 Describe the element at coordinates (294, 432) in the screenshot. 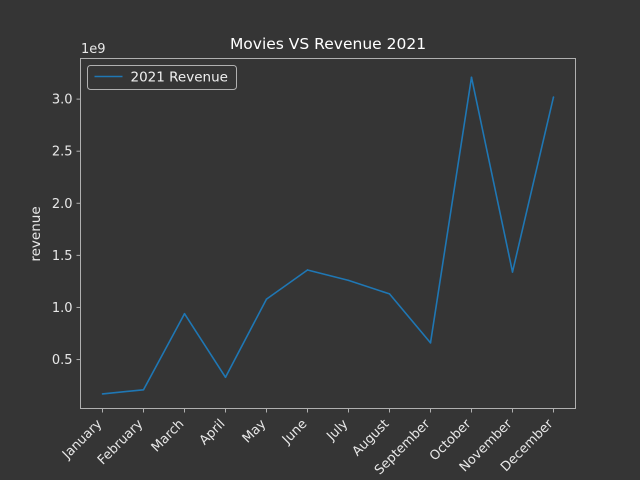

I see `x-tick-label: June` at that location.